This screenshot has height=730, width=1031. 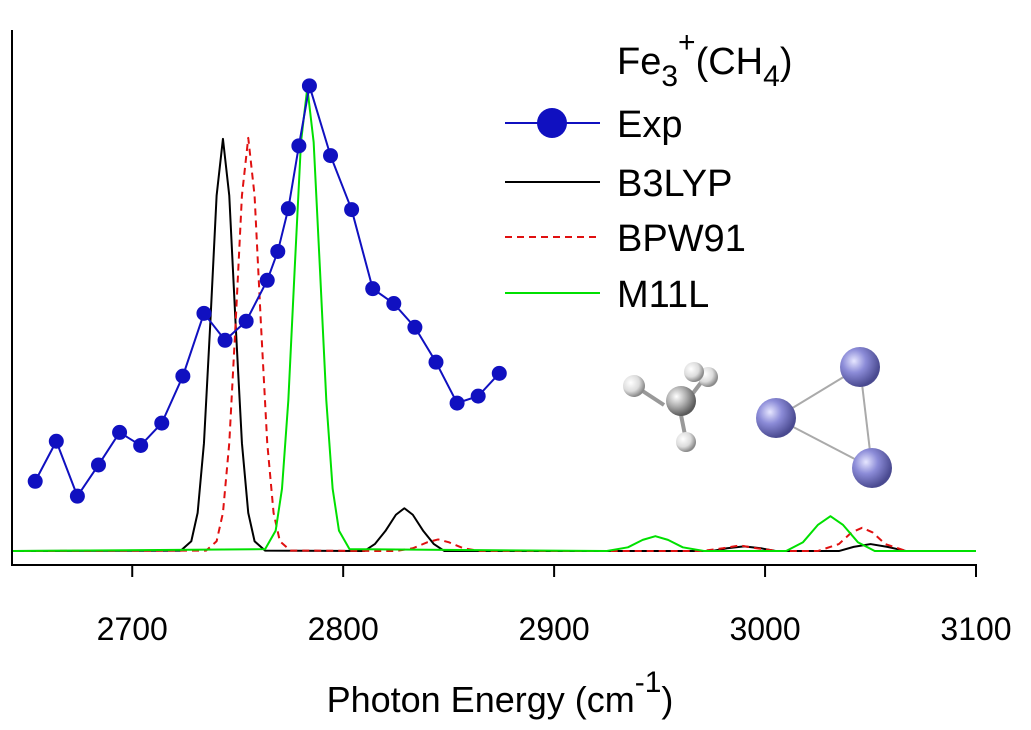 What do you see at coordinates (764, 629) in the screenshot?
I see `x-tick-label: 3000` at bounding box center [764, 629].